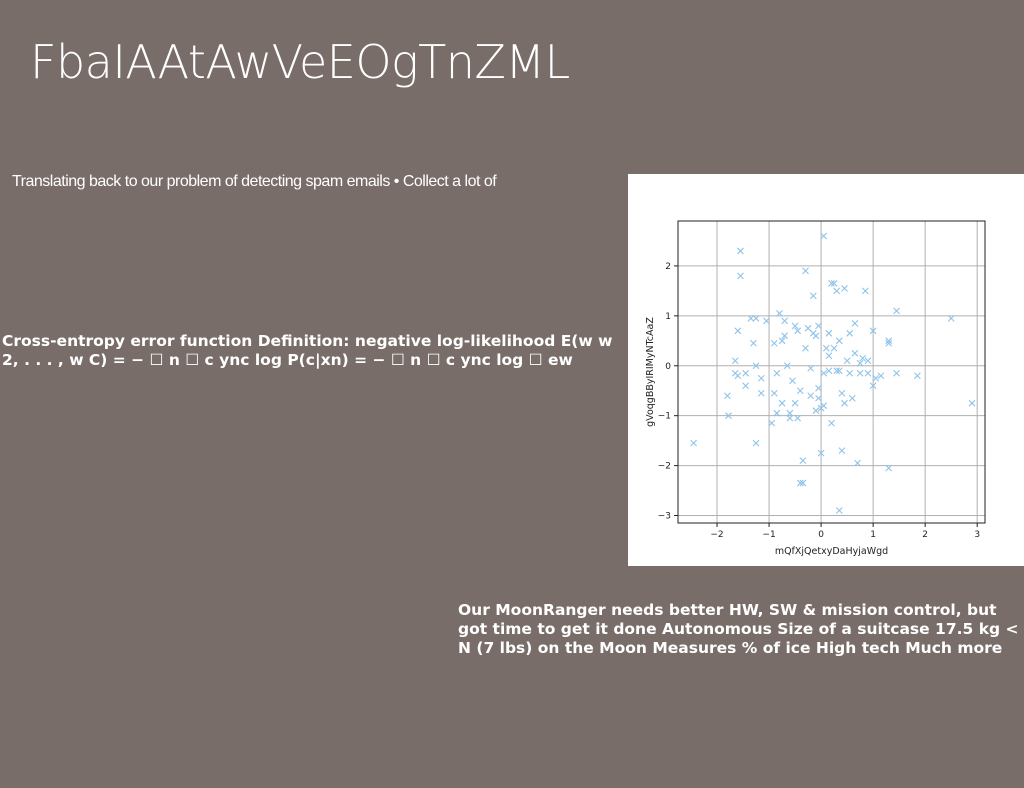  Describe the element at coordinates (664, 417) in the screenshot. I see `y-tick-label: −1` at that location.